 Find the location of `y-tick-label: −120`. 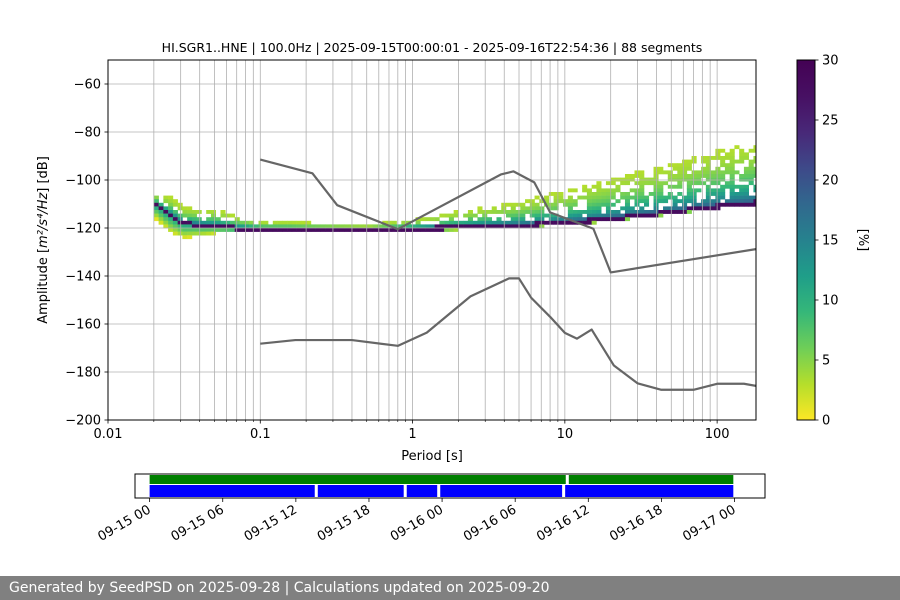

y-tick-label: −120 is located at coordinates (83, 229).